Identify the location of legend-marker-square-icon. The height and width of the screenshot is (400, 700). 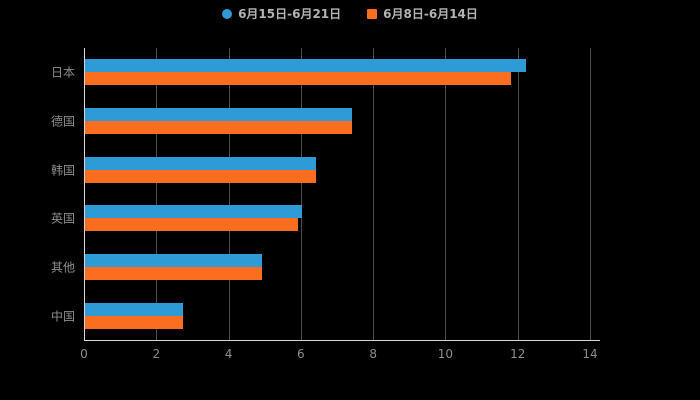
(372, 14).